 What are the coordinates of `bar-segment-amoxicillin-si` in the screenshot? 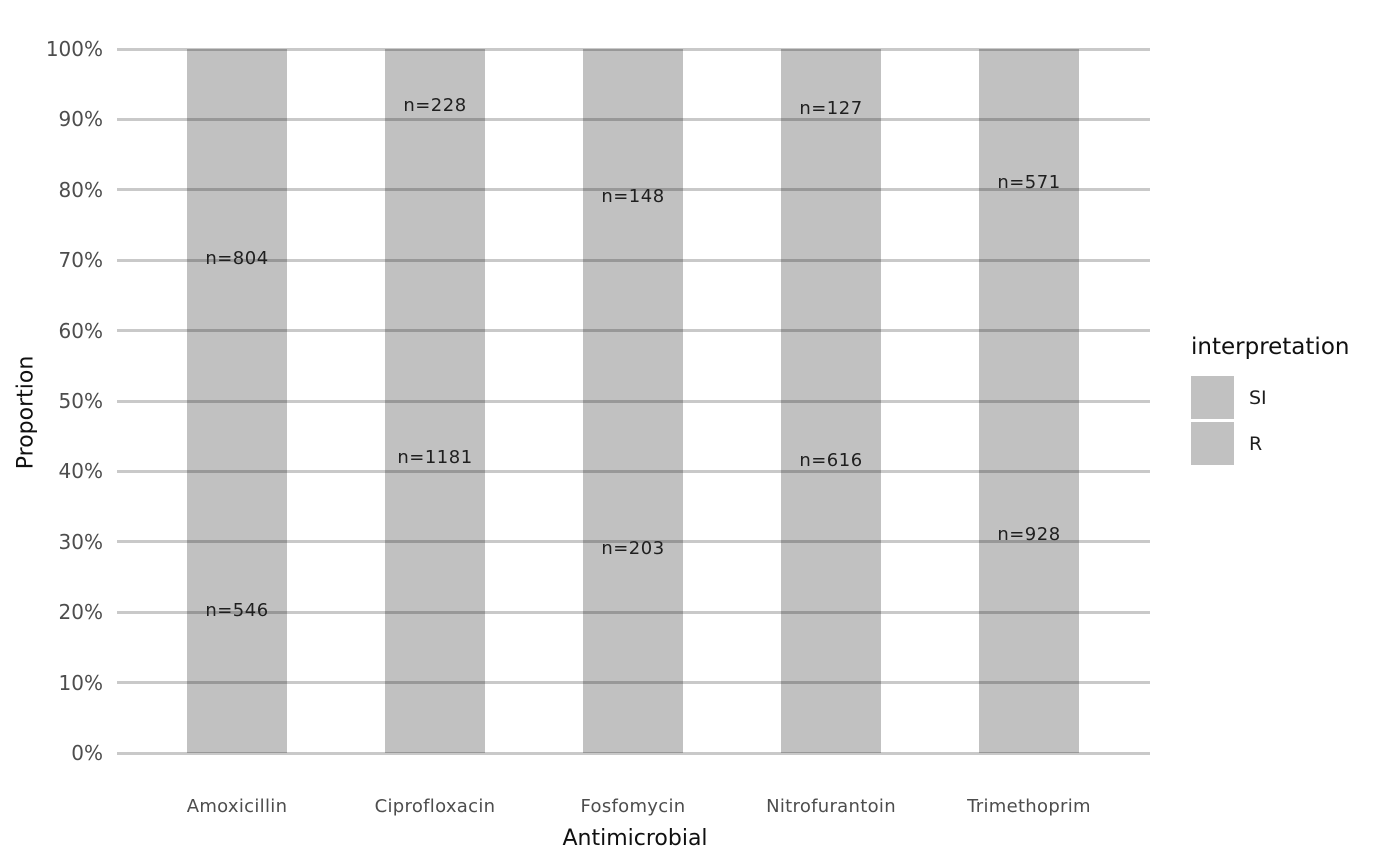 It's located at (237, 259).